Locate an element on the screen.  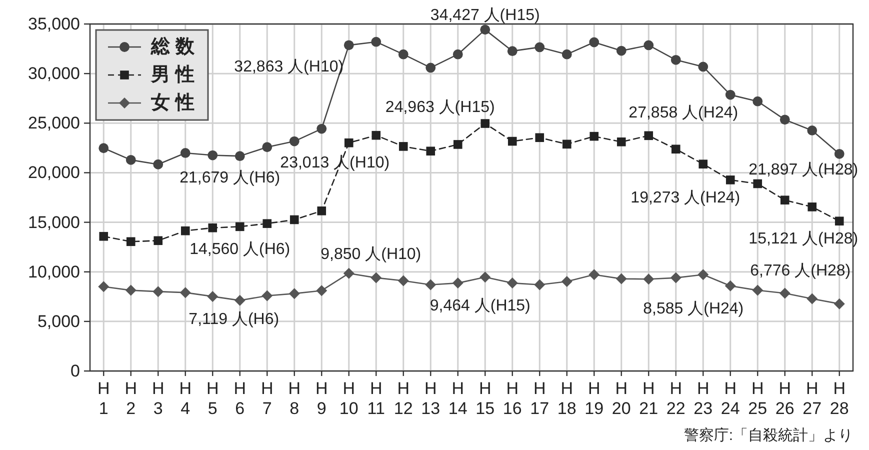
x-tick-label: H 25 is located at coordinates (758, 398).